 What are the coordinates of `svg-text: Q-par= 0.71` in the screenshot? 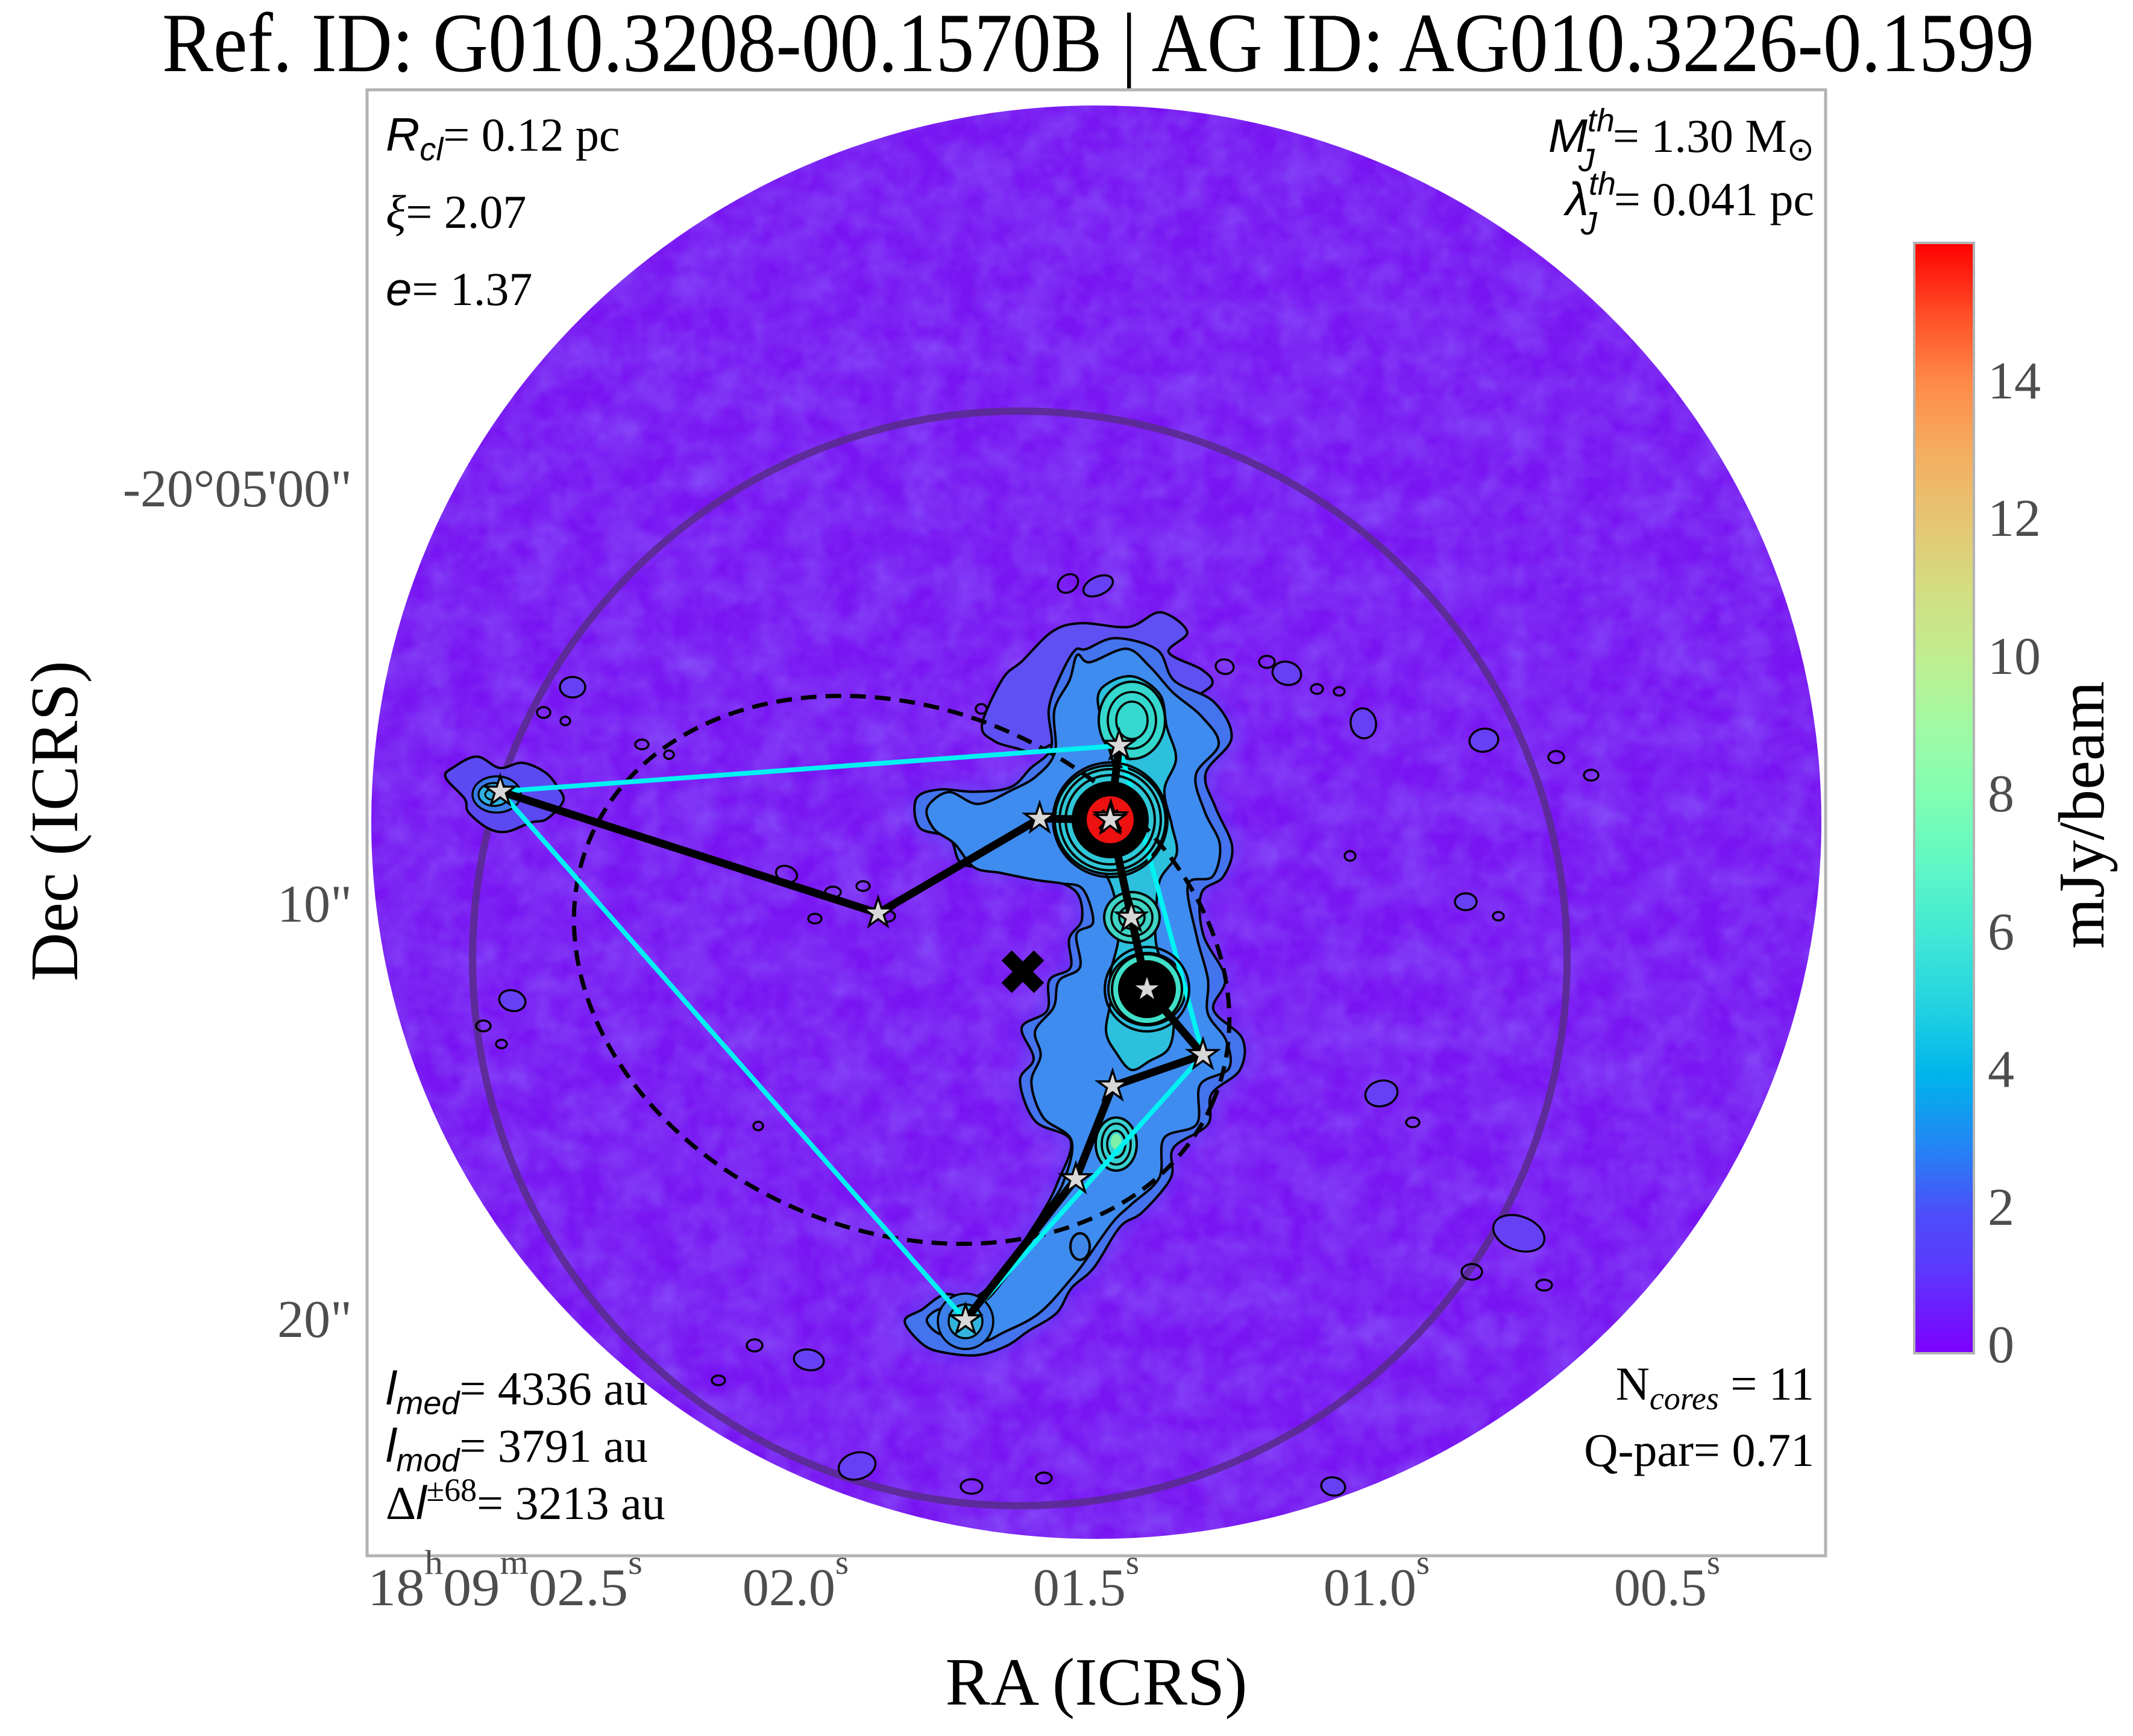 It's located at (1699, 1450).